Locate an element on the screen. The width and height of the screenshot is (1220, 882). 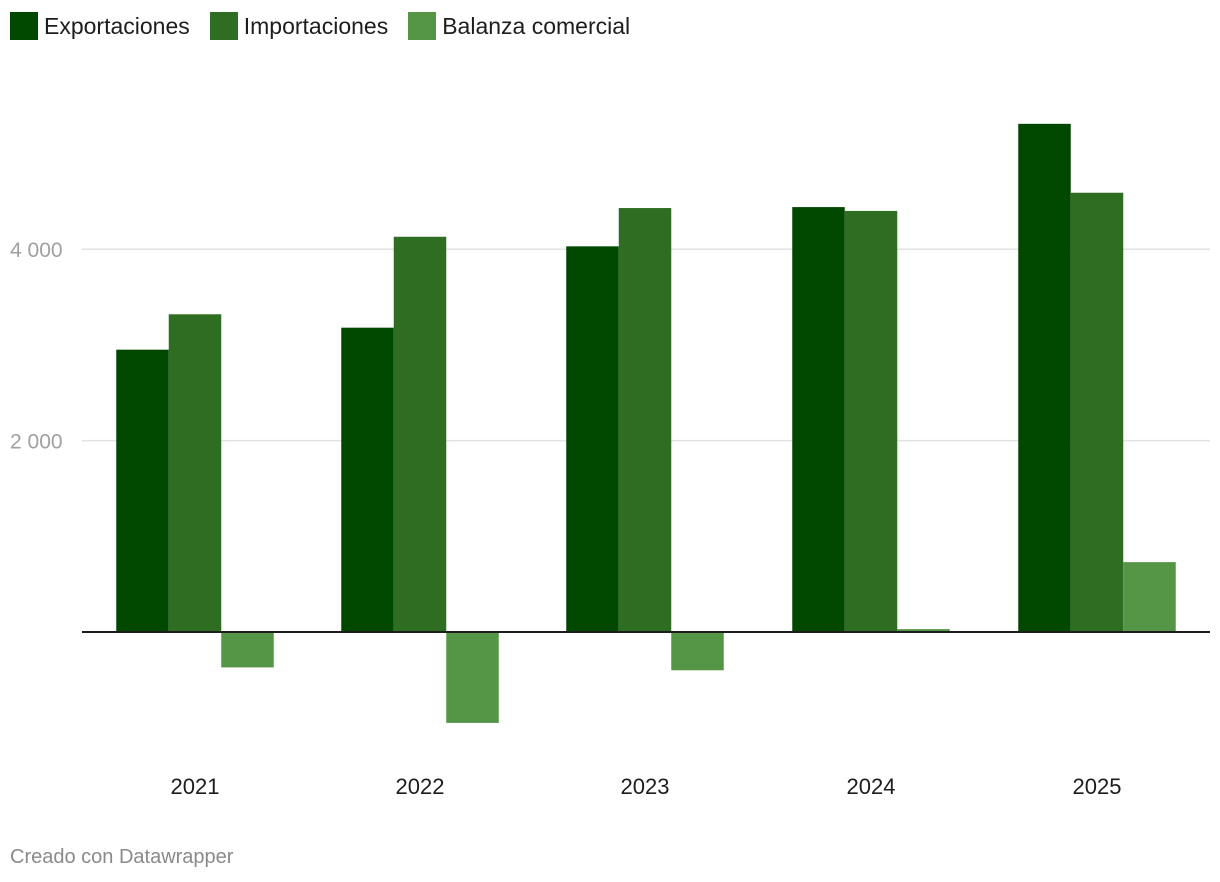
bar-exportaciones-2022 is located at coordinates (367, 479).